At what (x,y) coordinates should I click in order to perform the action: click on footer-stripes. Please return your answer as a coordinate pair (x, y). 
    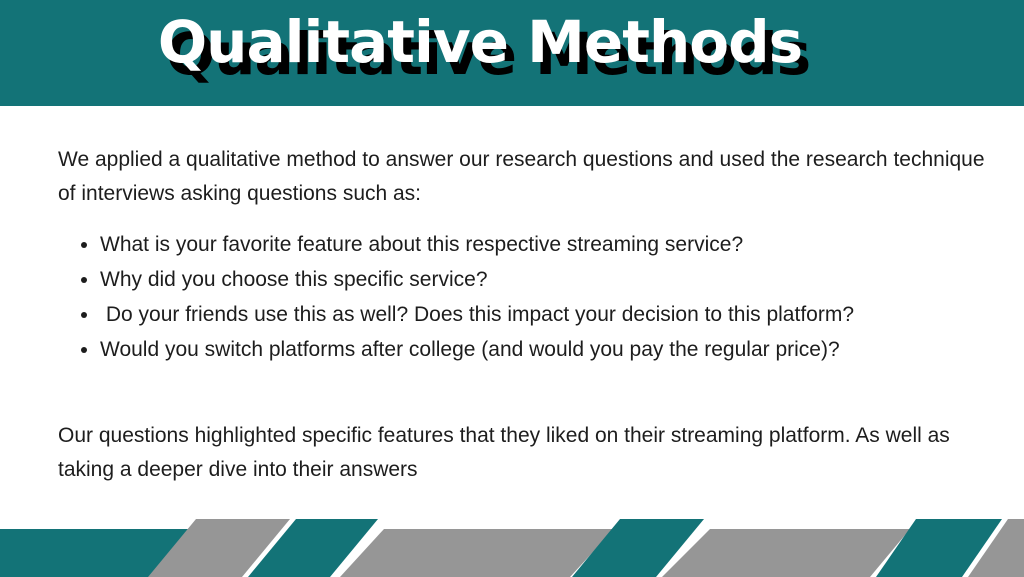
    Looking at the image, I should click on (512, 548).